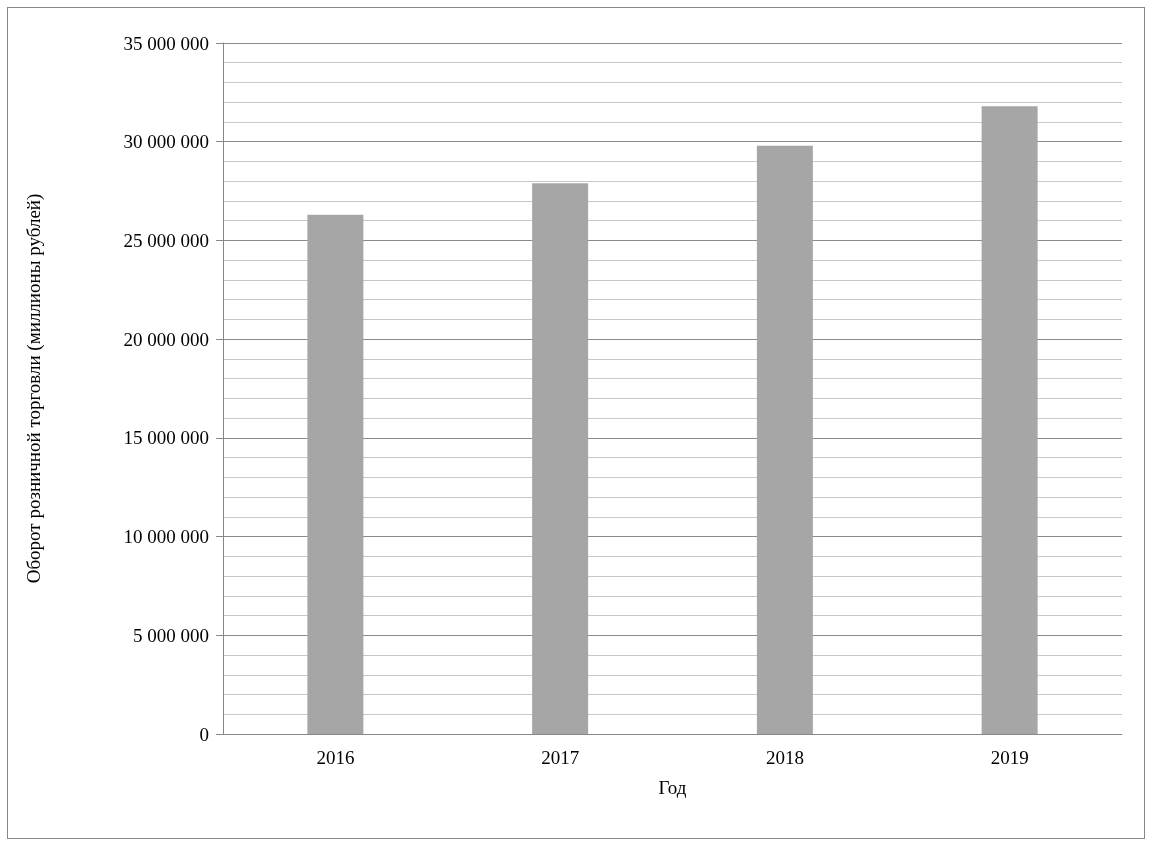 Image resolution: width=1152 pixels, height=846 pixels. Describe the element at coordinates (166, 142) in the screenshot. I see `y-tick-label: 30 000 000` at that location.